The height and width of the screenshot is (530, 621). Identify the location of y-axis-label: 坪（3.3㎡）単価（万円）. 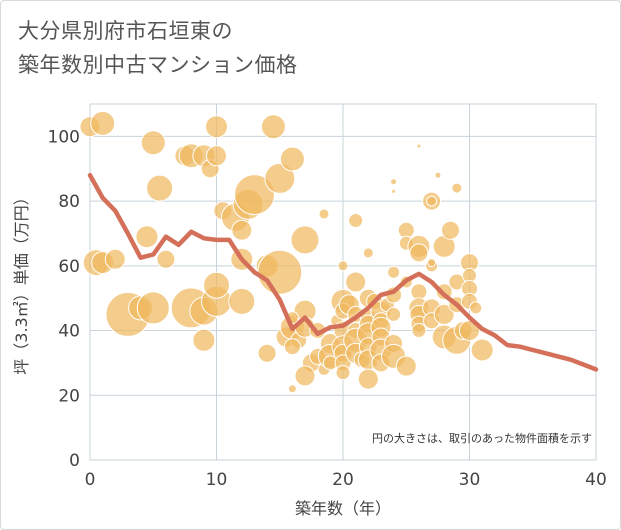
(21, 281).